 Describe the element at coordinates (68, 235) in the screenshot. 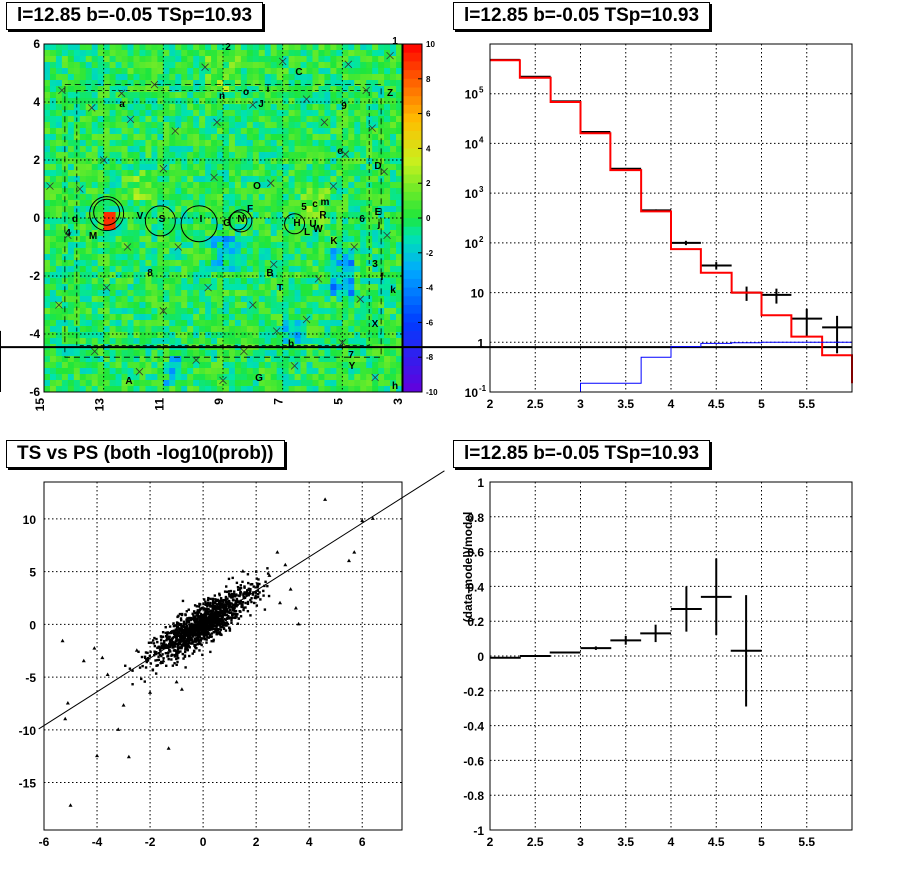

I see `source-cross` at that location.